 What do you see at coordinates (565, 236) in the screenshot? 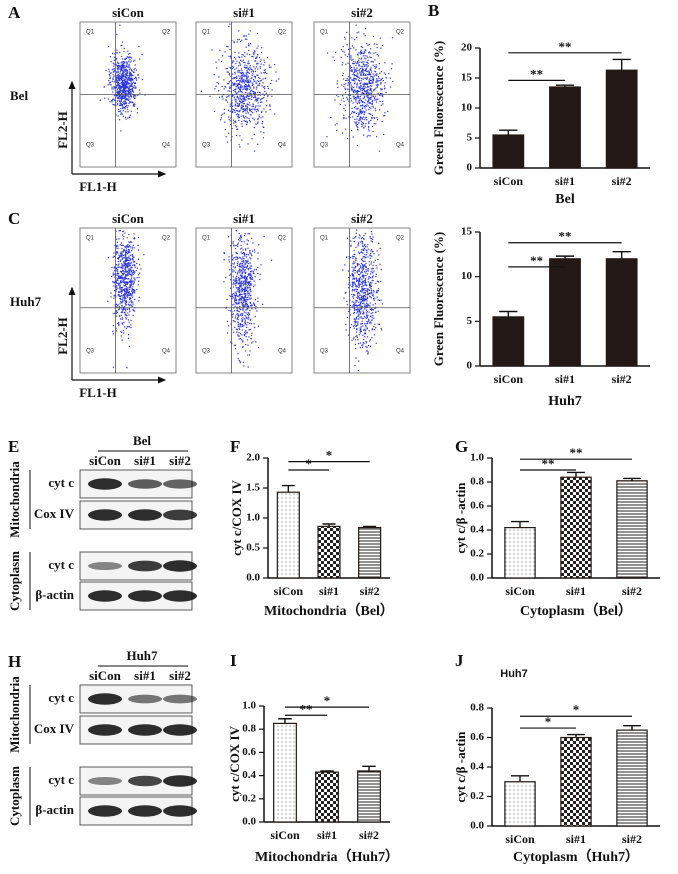
I see `significance-label: **` at bounding box center [565, 236].